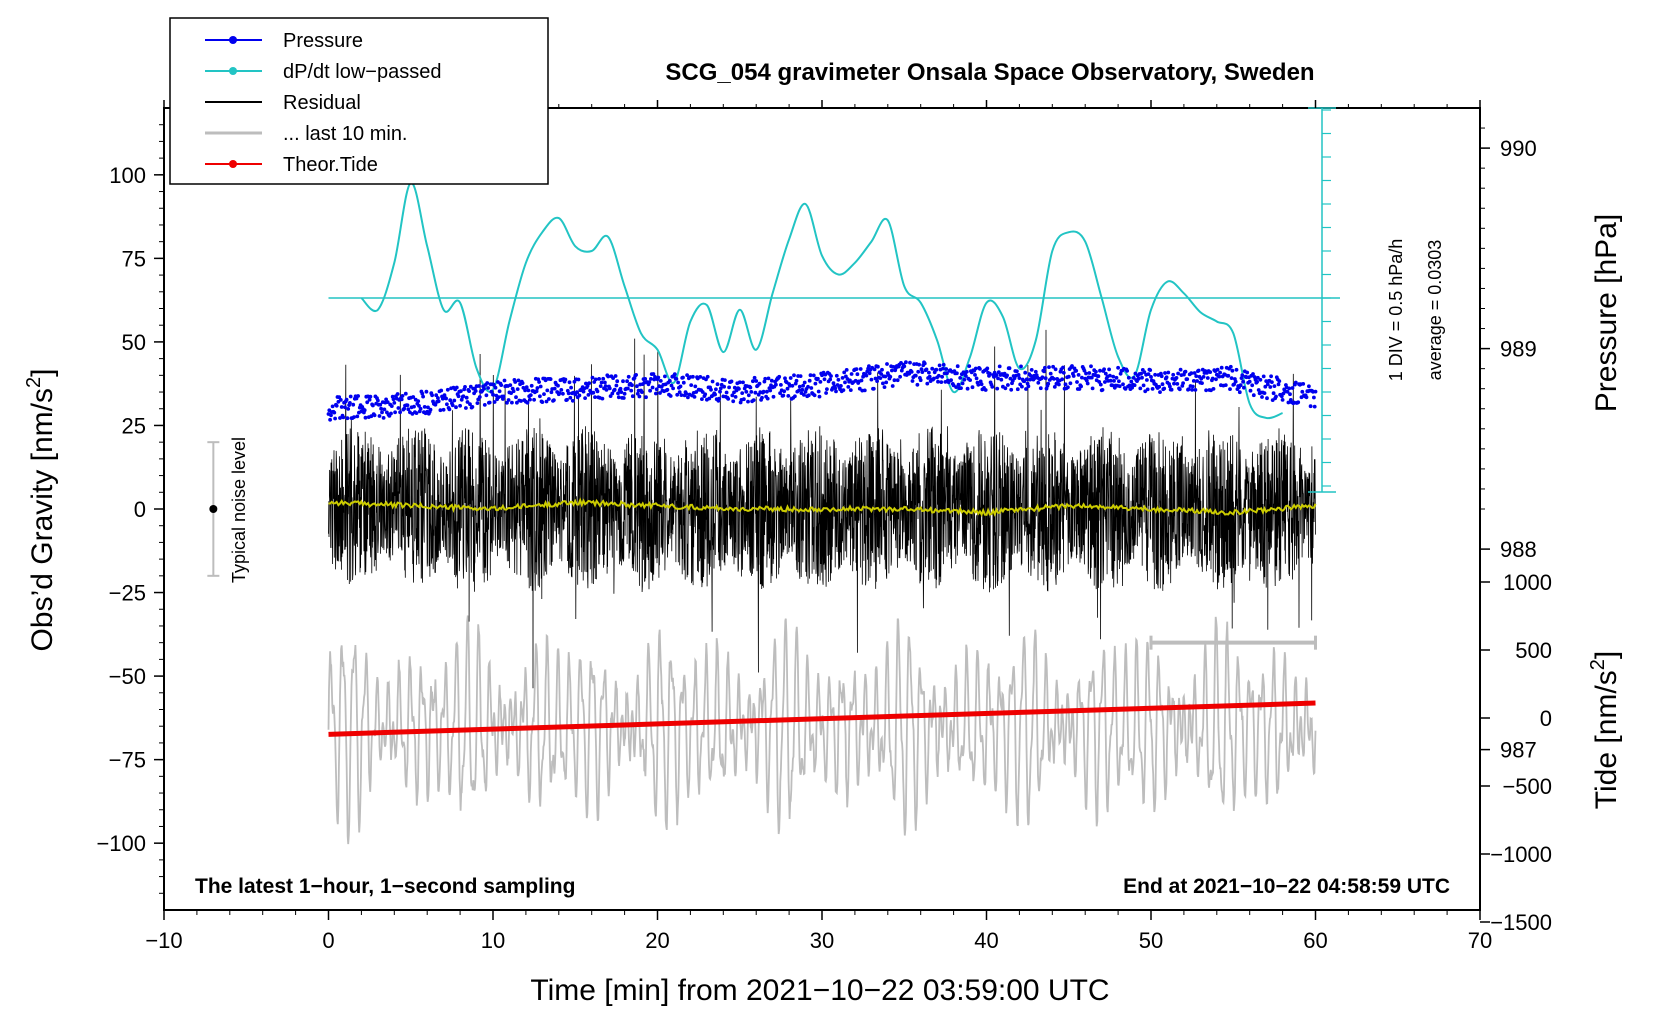 The height and width of the screenshot is (1020, 1660). What do you see at coordinates (1521, 922) in the screenshot?
I see `tide-tick-label: −1500` at bounding box center [1521, 922].